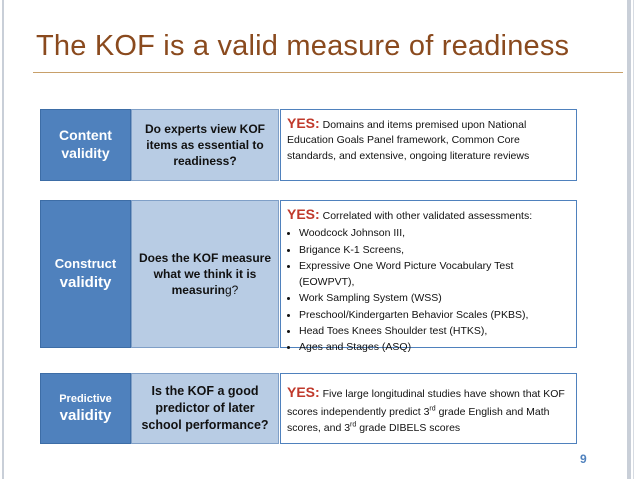 The height and width of the screenshot is (479, 638). What do you see at coordinates (3, 239) in the screenshot?
I see `slide-frame-left` at bounding box center [3, 239].